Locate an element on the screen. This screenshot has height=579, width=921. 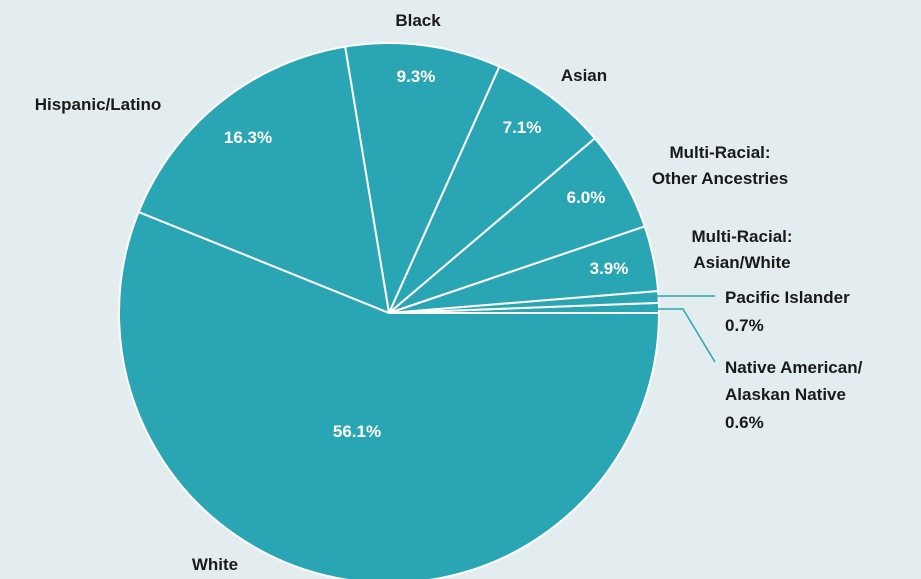
value-label-asian: 7.1% is located at coordinates (522, 127).